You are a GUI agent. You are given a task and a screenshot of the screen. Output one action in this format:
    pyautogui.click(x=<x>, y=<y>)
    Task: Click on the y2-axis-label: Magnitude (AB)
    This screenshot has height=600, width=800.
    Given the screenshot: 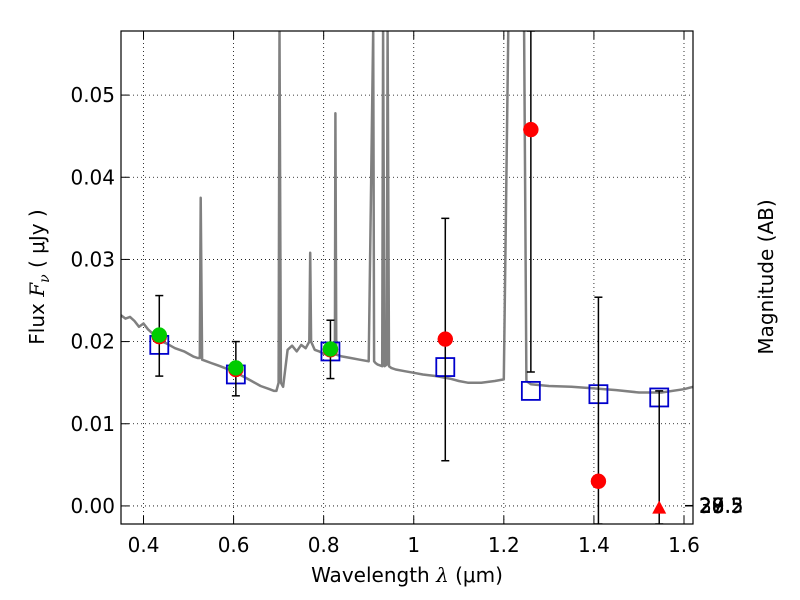 What is the action you would take?
    pyautogui.click(x=766, y=276)
    